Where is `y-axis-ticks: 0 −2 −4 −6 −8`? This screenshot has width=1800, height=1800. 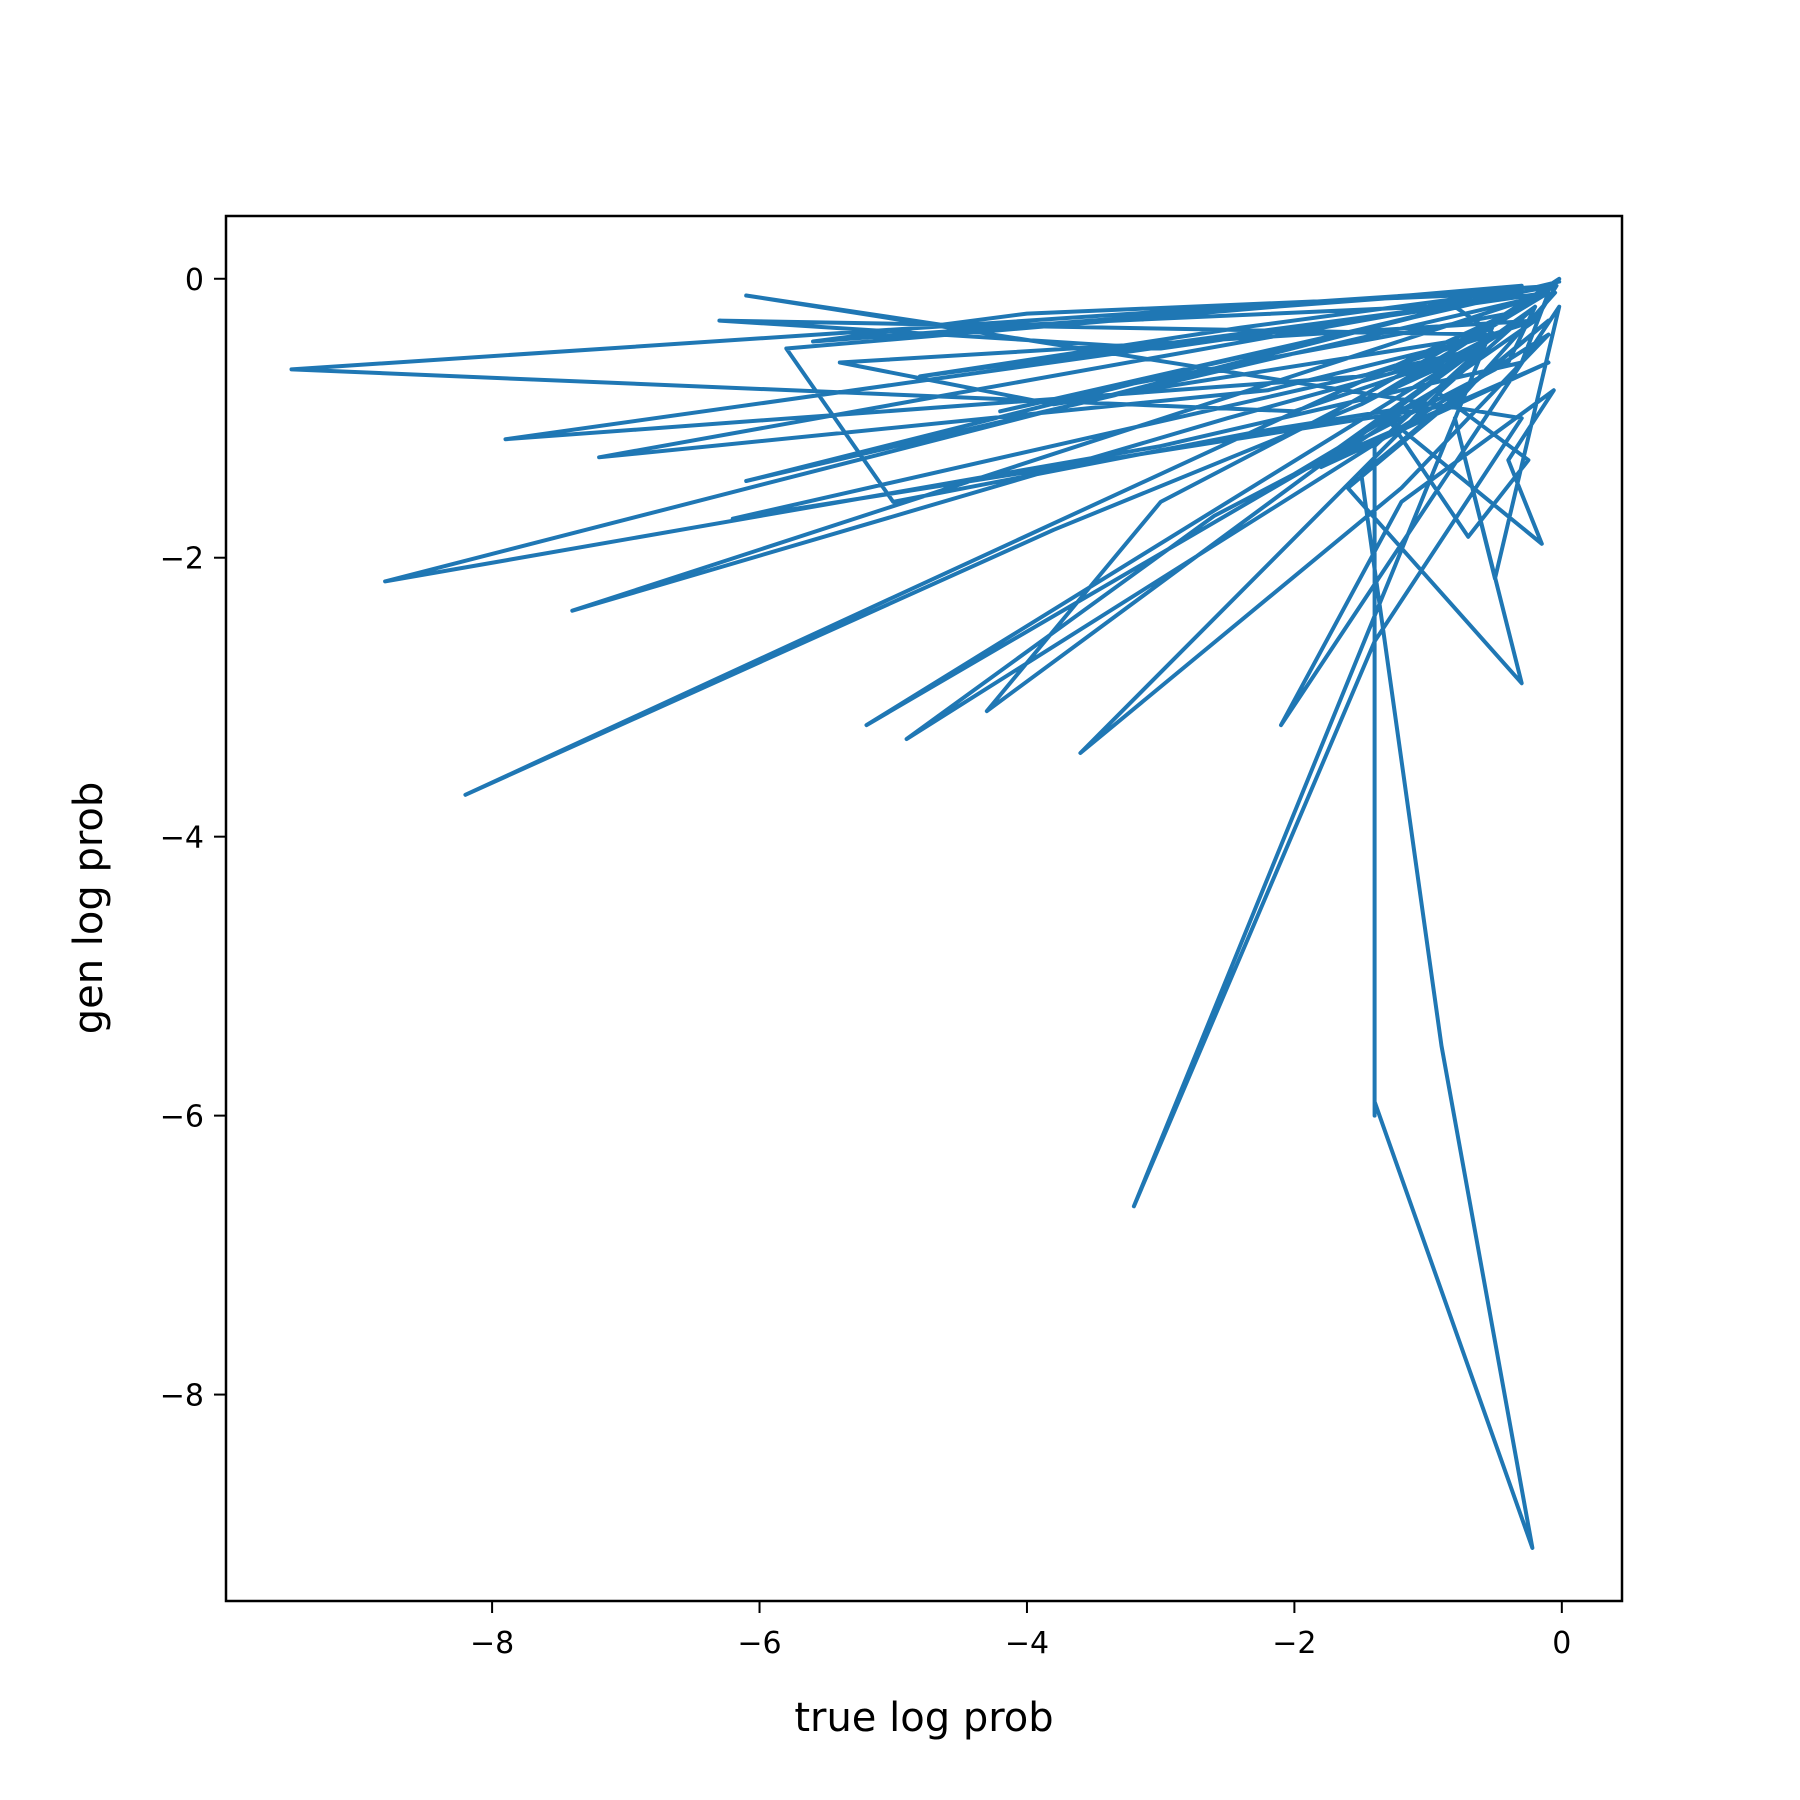
y-axis-ticks: 0 −2 −4 −6 −8 is located at coordinates (193, 838).